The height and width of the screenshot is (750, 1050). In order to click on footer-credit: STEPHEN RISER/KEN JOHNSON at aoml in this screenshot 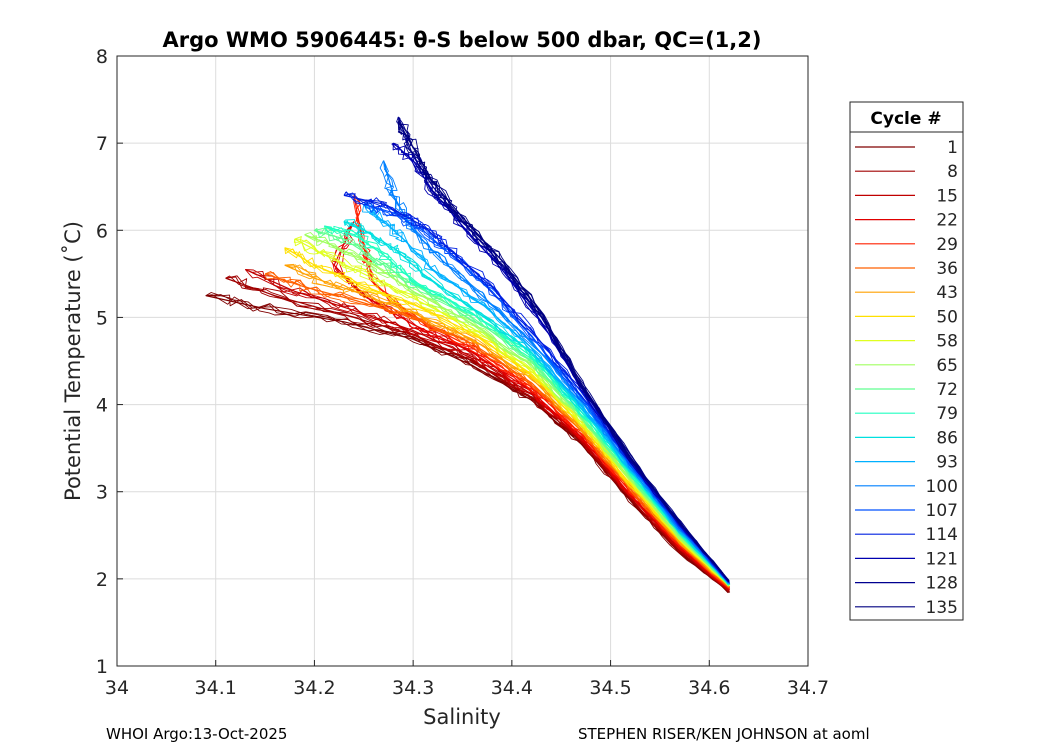, I will do `click(724, 734)`.